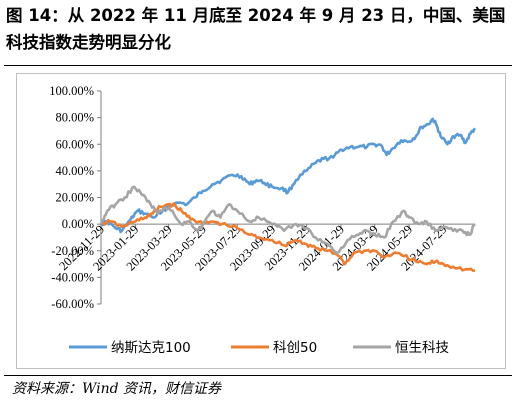 This screenshot has height=405, width=516. Describe the element at coordinates (258, 65) in the screenshot. I see `title-divider` at that location.